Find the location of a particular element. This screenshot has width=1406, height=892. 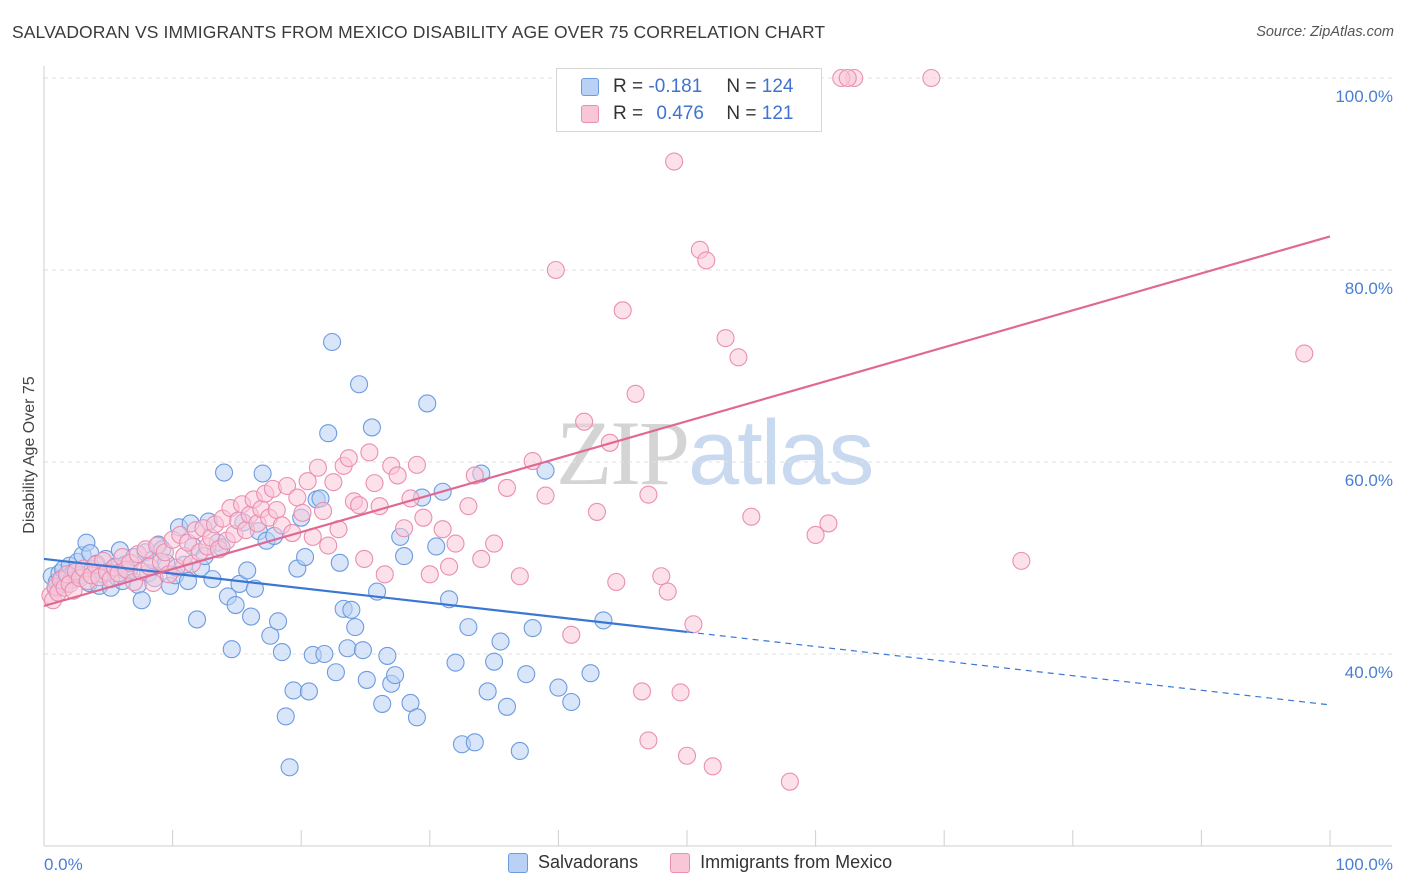

legend-item-mexico: Immigrants from Mexico is located at coordinates (781, 862).